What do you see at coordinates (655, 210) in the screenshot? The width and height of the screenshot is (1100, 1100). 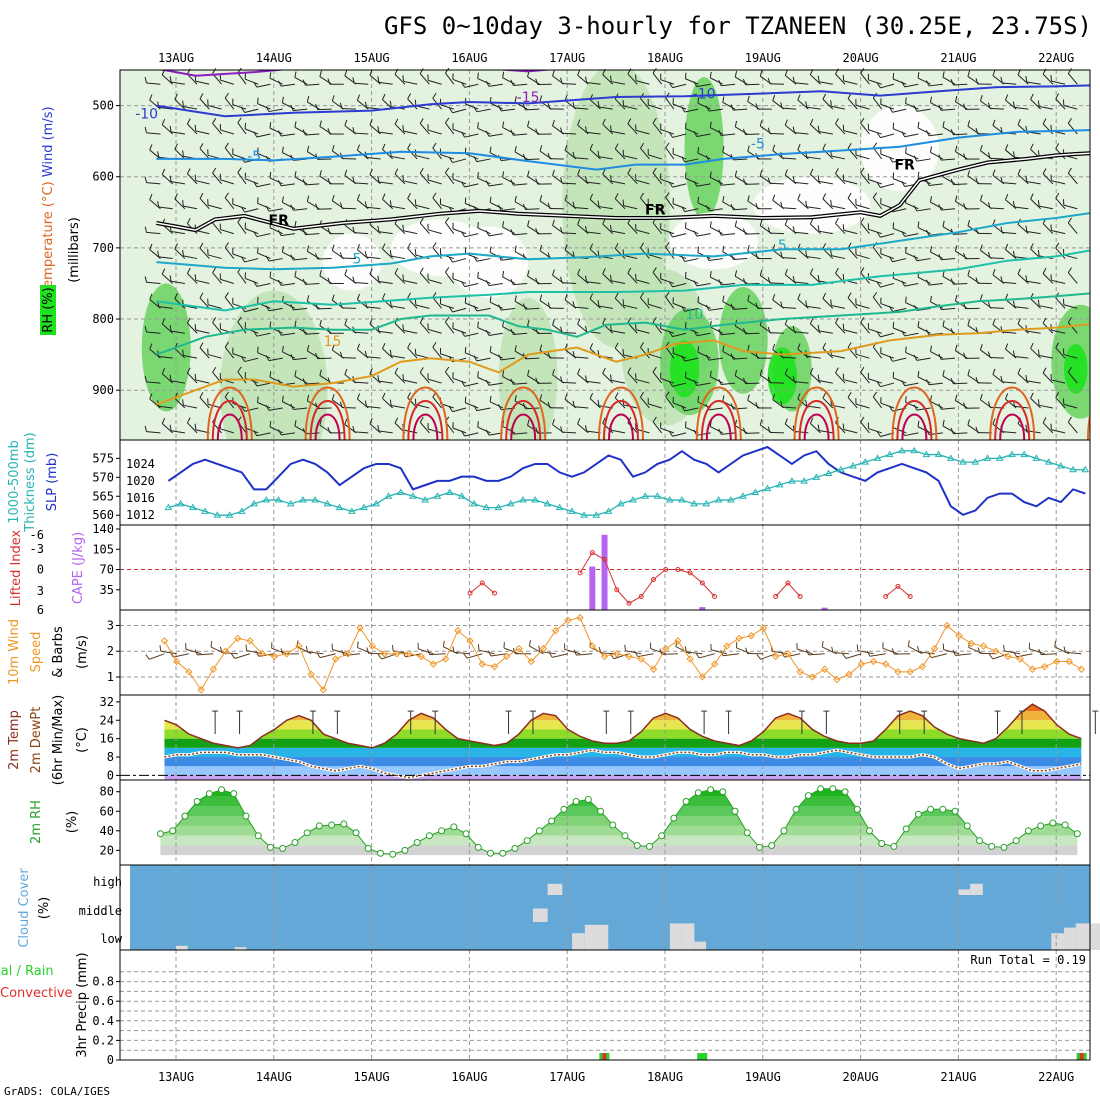 I see `contour-label: FR` at bounding box center [655, 210].